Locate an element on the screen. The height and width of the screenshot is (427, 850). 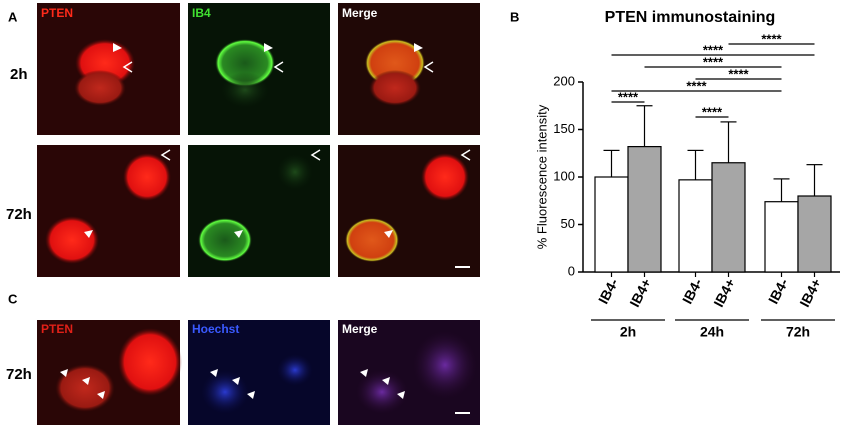
y-tick-label: 100 is located at coordinates (564, 175).